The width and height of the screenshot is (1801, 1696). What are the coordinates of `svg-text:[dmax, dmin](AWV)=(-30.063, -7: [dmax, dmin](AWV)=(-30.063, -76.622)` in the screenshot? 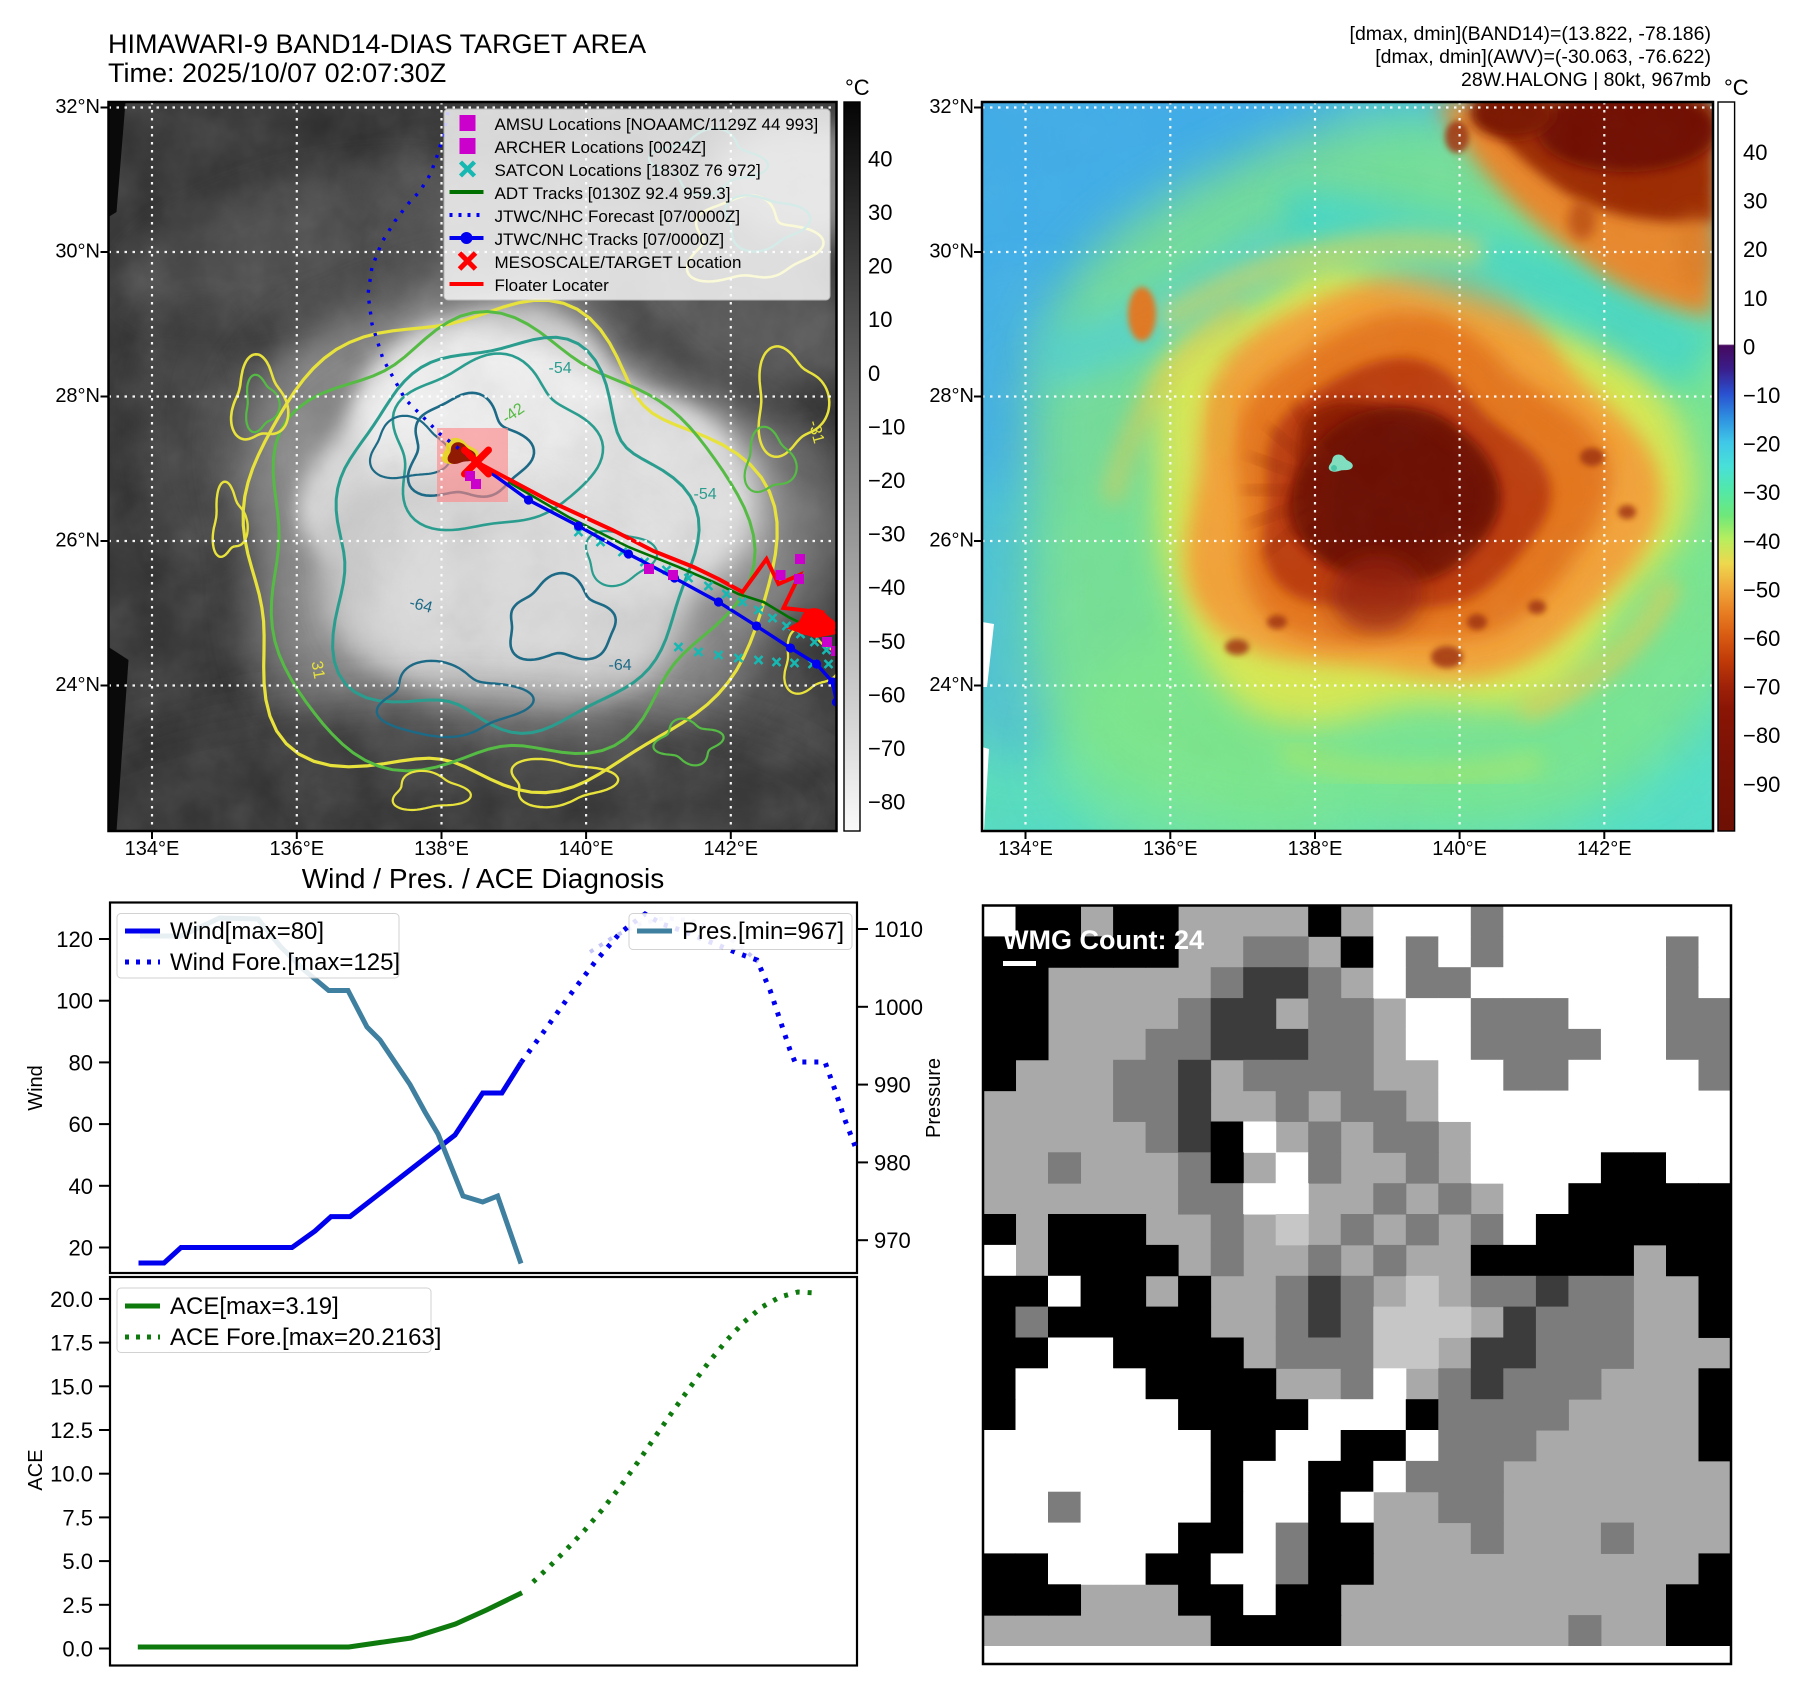 It's located at (1543, 57).